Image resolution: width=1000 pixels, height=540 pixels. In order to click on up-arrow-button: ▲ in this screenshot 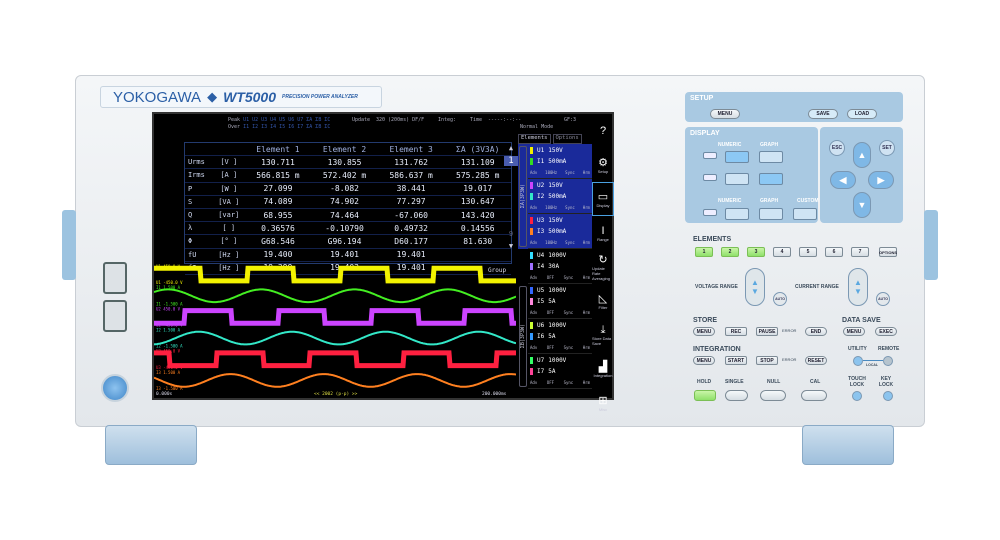, I will do `click(862, 155)`.